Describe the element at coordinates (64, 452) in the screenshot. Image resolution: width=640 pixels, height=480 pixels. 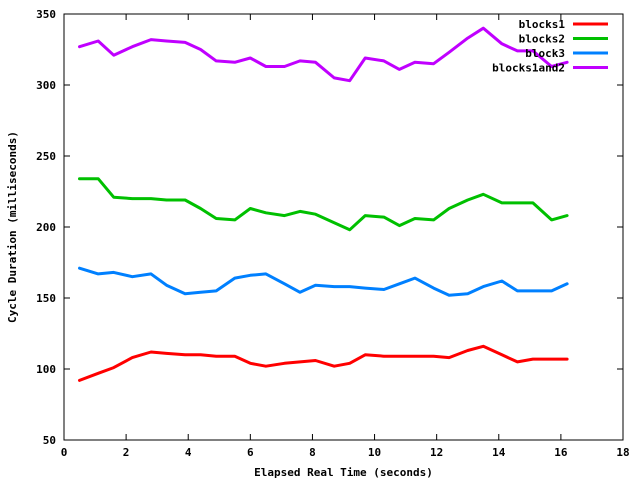
I see `x-tick-label: 0` at that location.